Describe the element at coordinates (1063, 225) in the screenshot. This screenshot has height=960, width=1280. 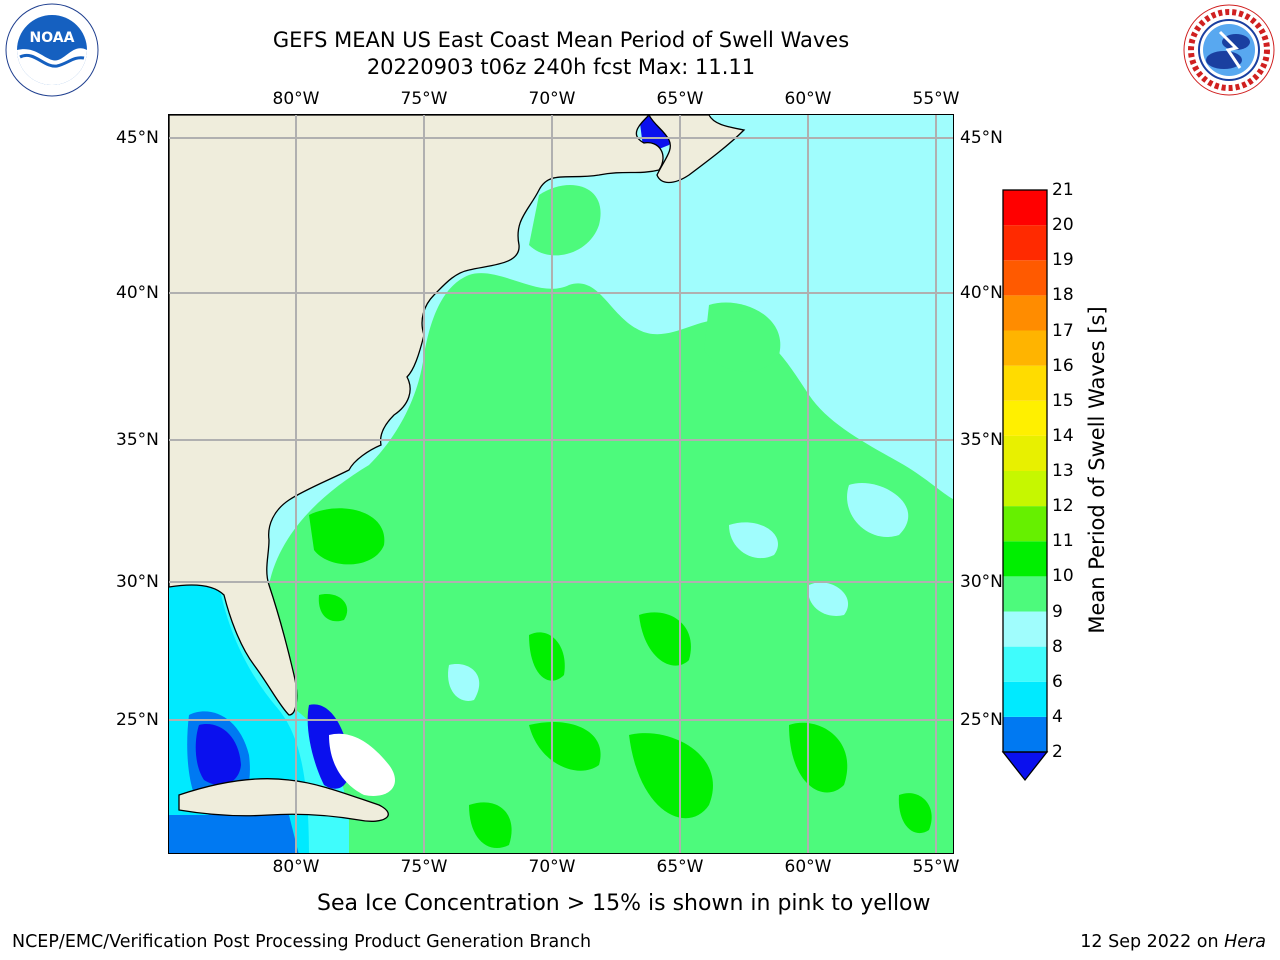
I see `colorbar-tick-label: 20` at that location.